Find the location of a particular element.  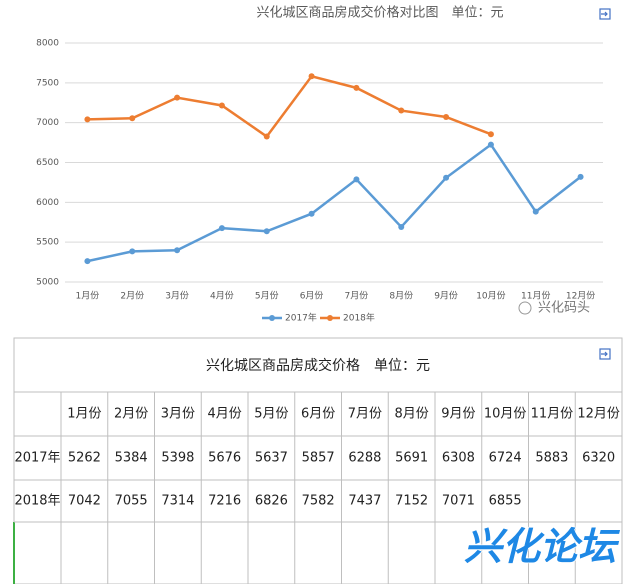

table-header-cell: 8月份 is located at coordinates (411, 414).